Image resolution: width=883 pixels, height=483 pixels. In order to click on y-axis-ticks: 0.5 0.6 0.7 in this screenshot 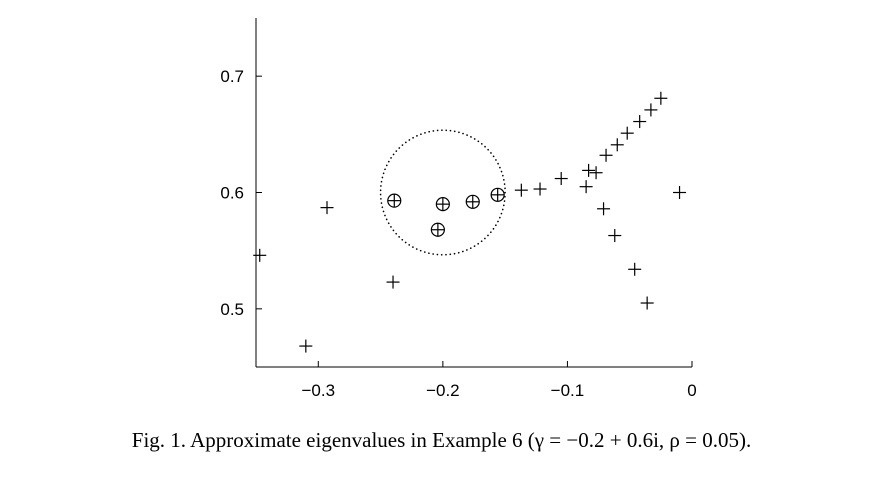, I will do `click(241, 193)`.